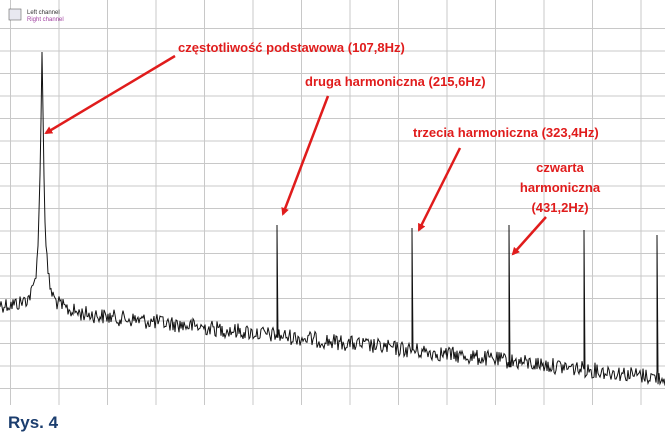 The image size is (665, 437). I want to click on legend-entry: Left channel, so click(43, 13).